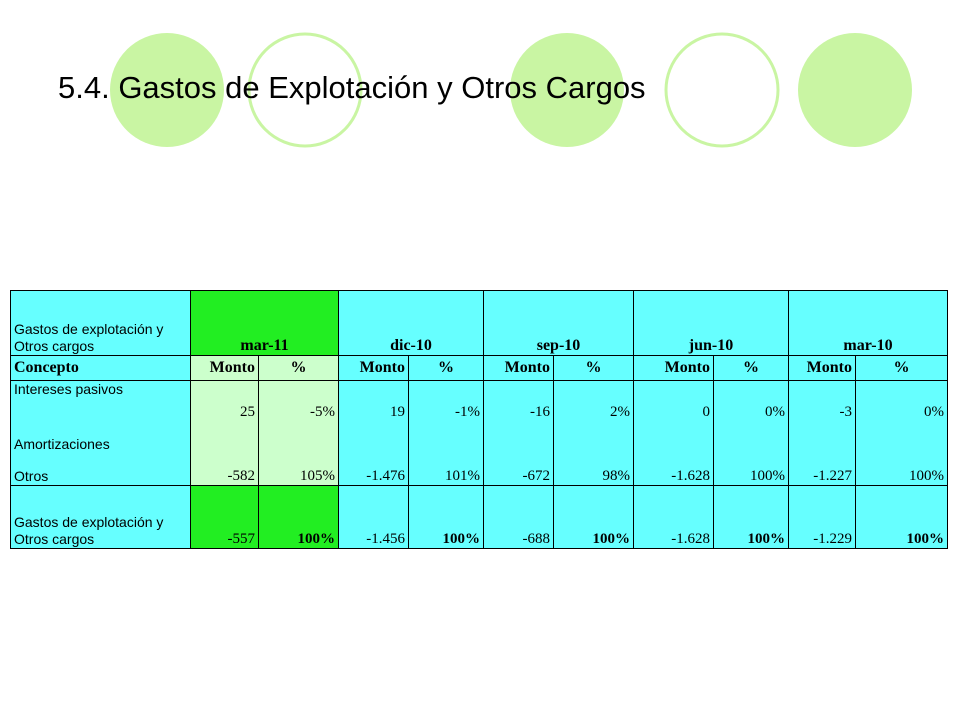 The width and height of the screenshot is (960, 720). Describe the element at coordinates (100, 368) in the screenshot. I see `cell: Concepto` at that location.